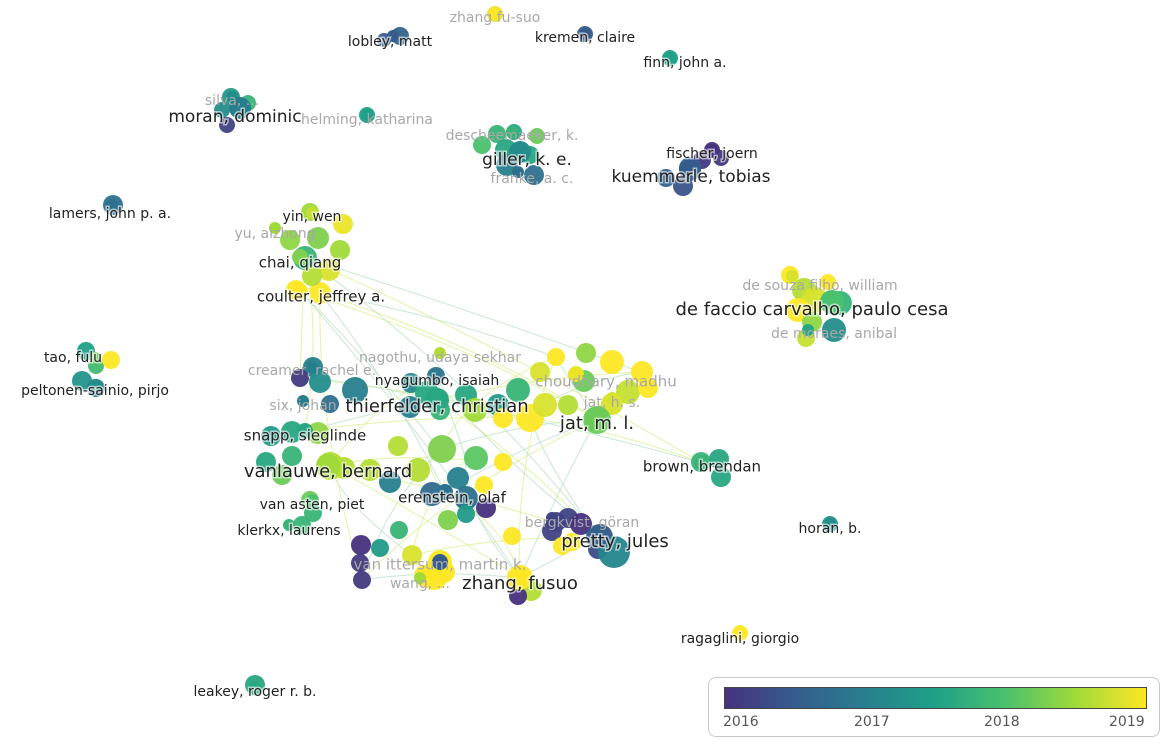 This screenshot has width=1170, height=745. Describe the element at coordinates (440, 353) in the screenshot. I see `node-nagothu-udaya-sekhar` at that location.